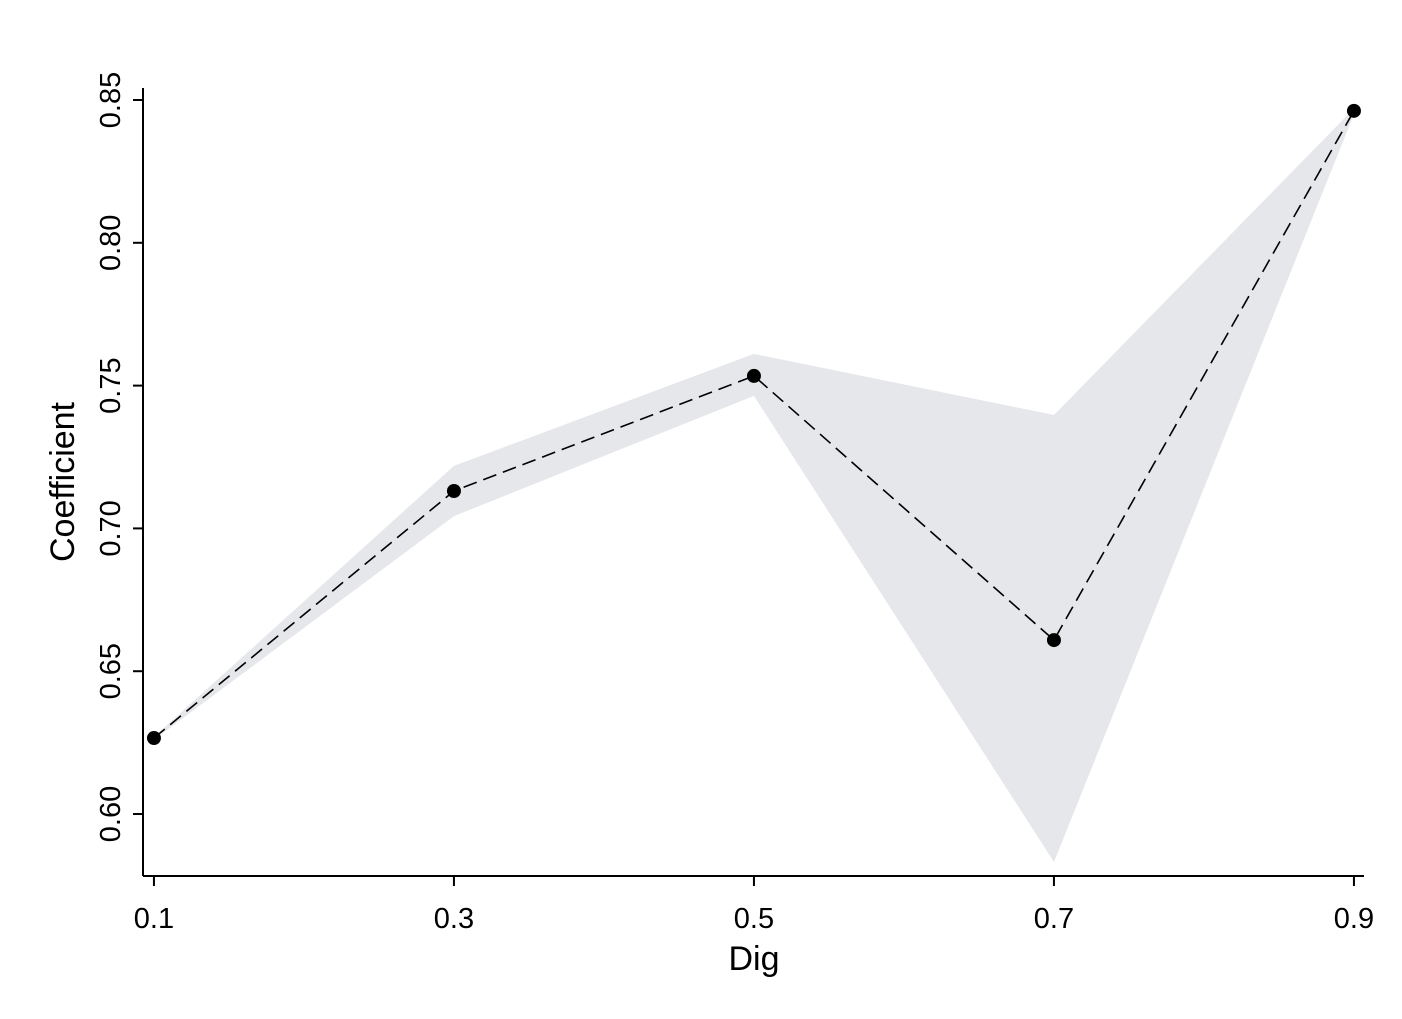 The image size is (1402, 1019). I want to click on y-tick-label: 0.75, so click(111, 385).